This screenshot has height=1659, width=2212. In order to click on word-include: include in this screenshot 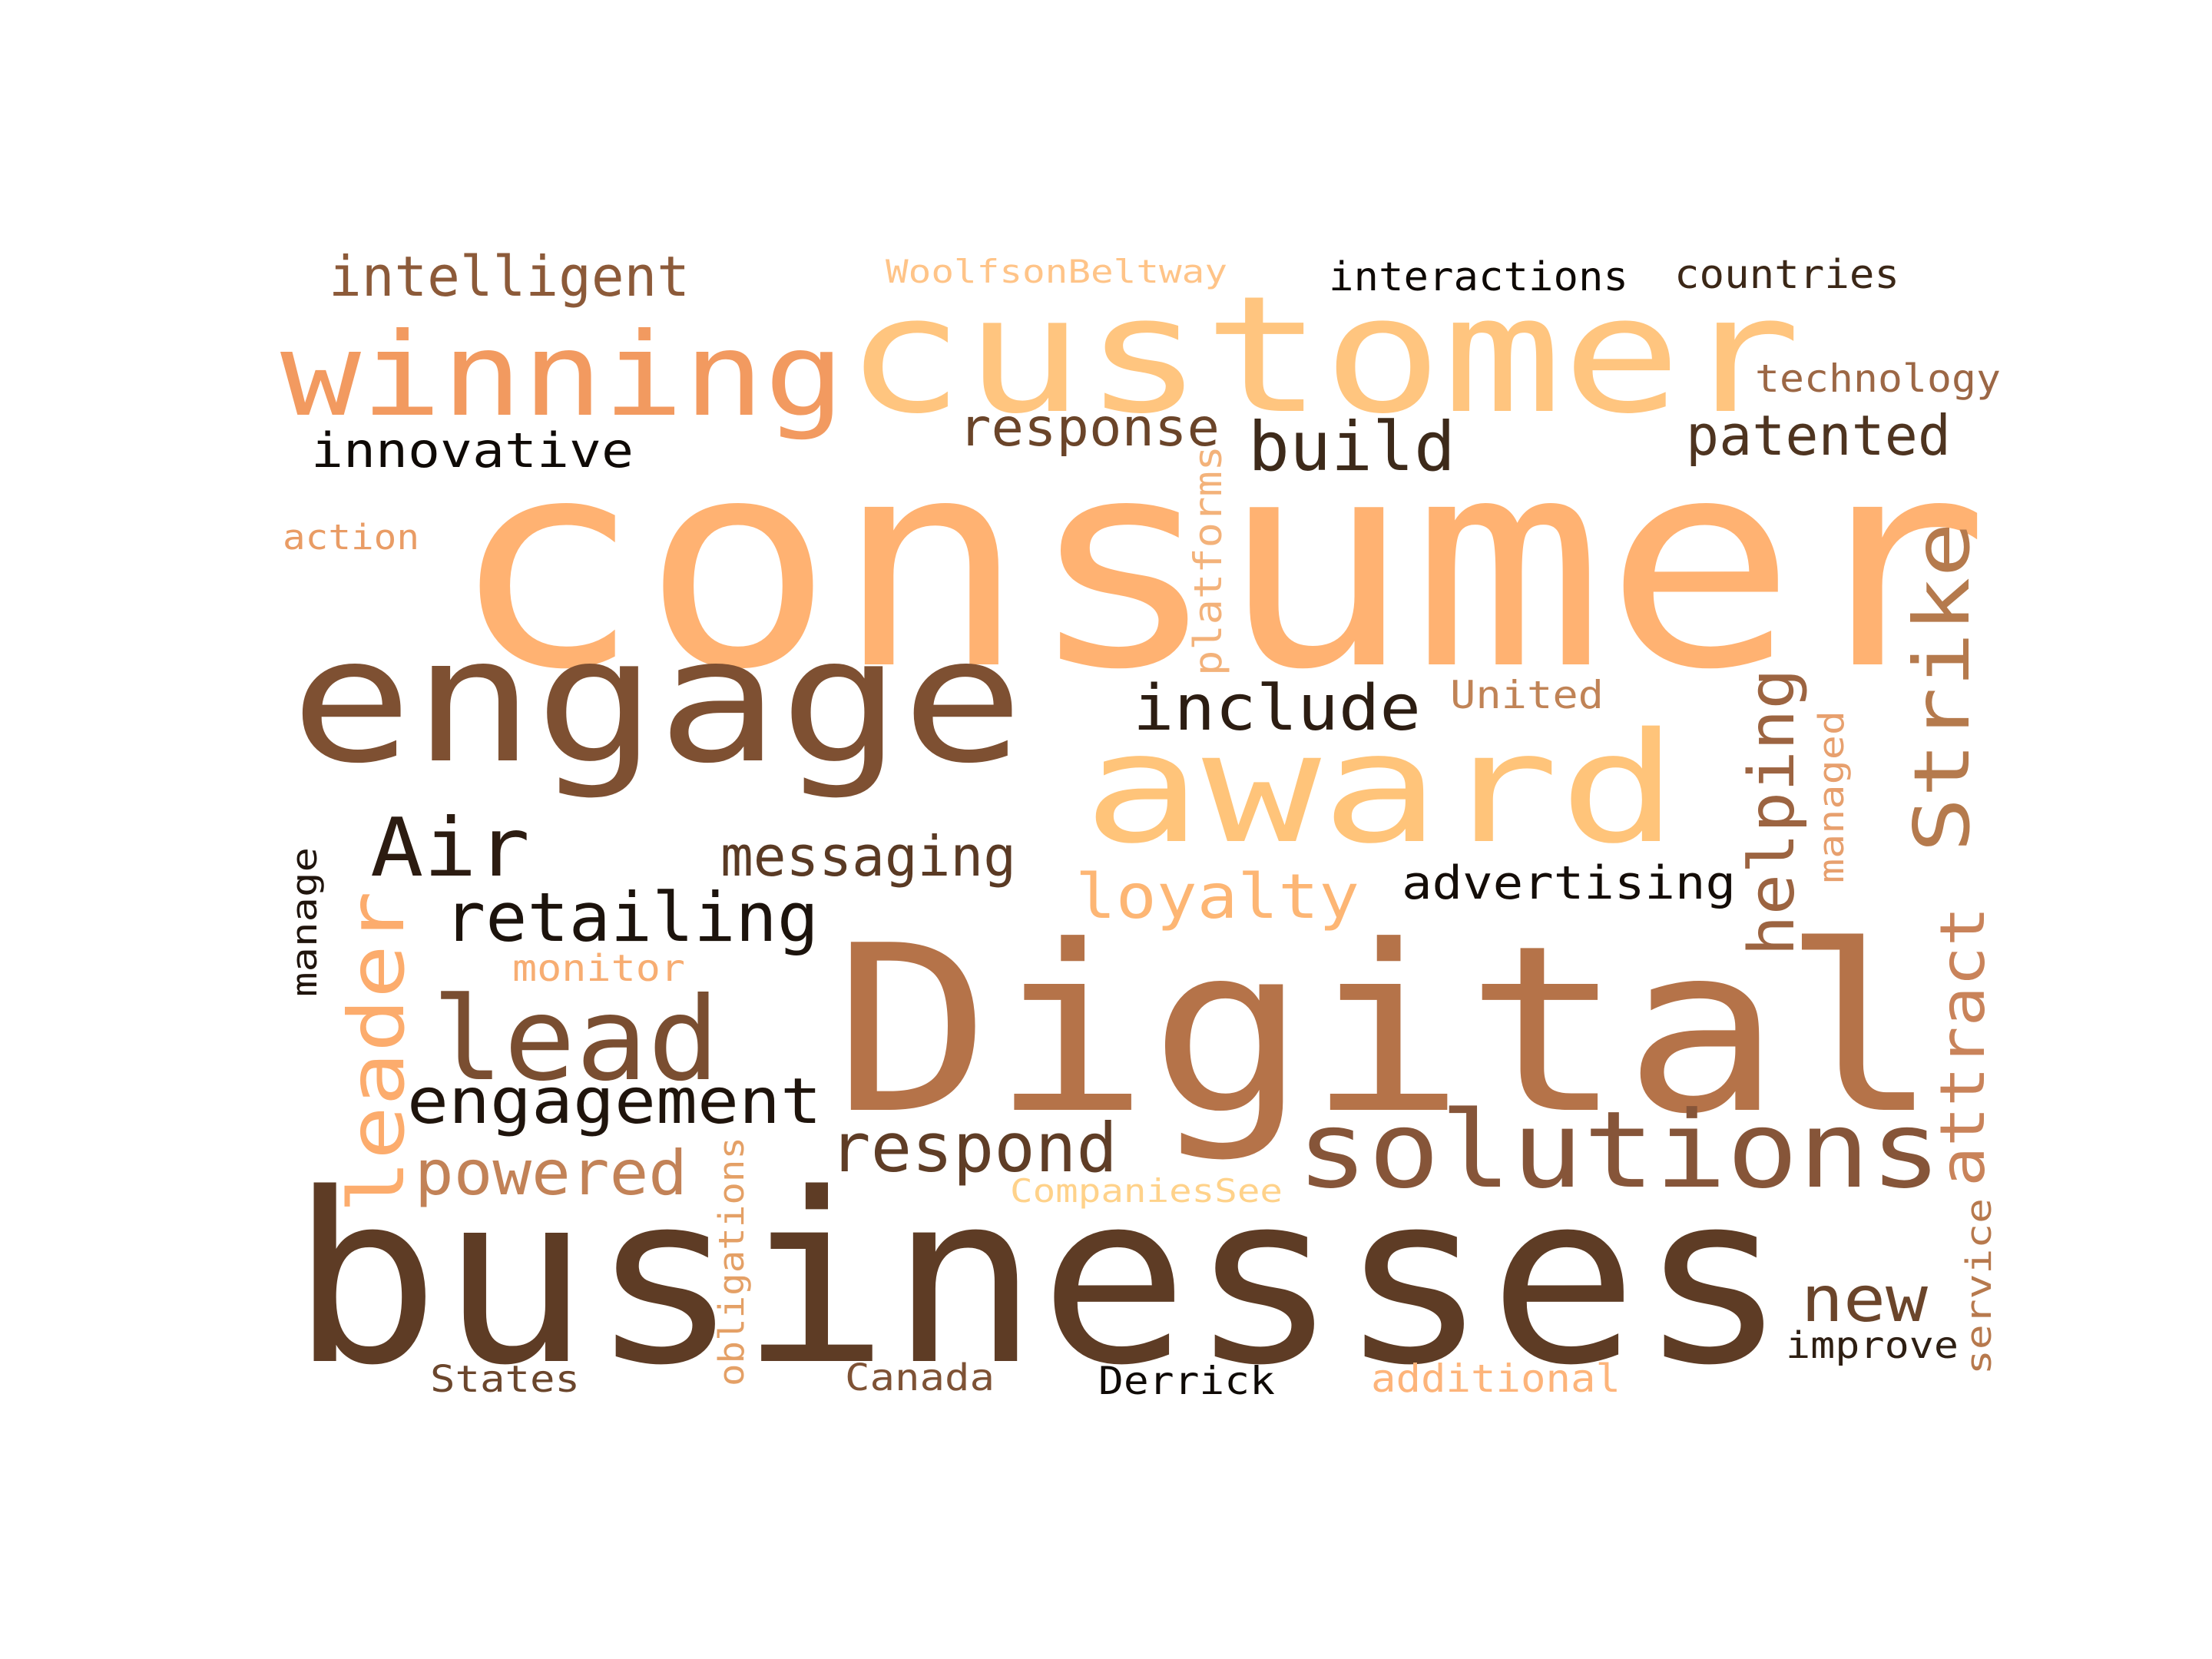, I will do `click(1277, 708)`.